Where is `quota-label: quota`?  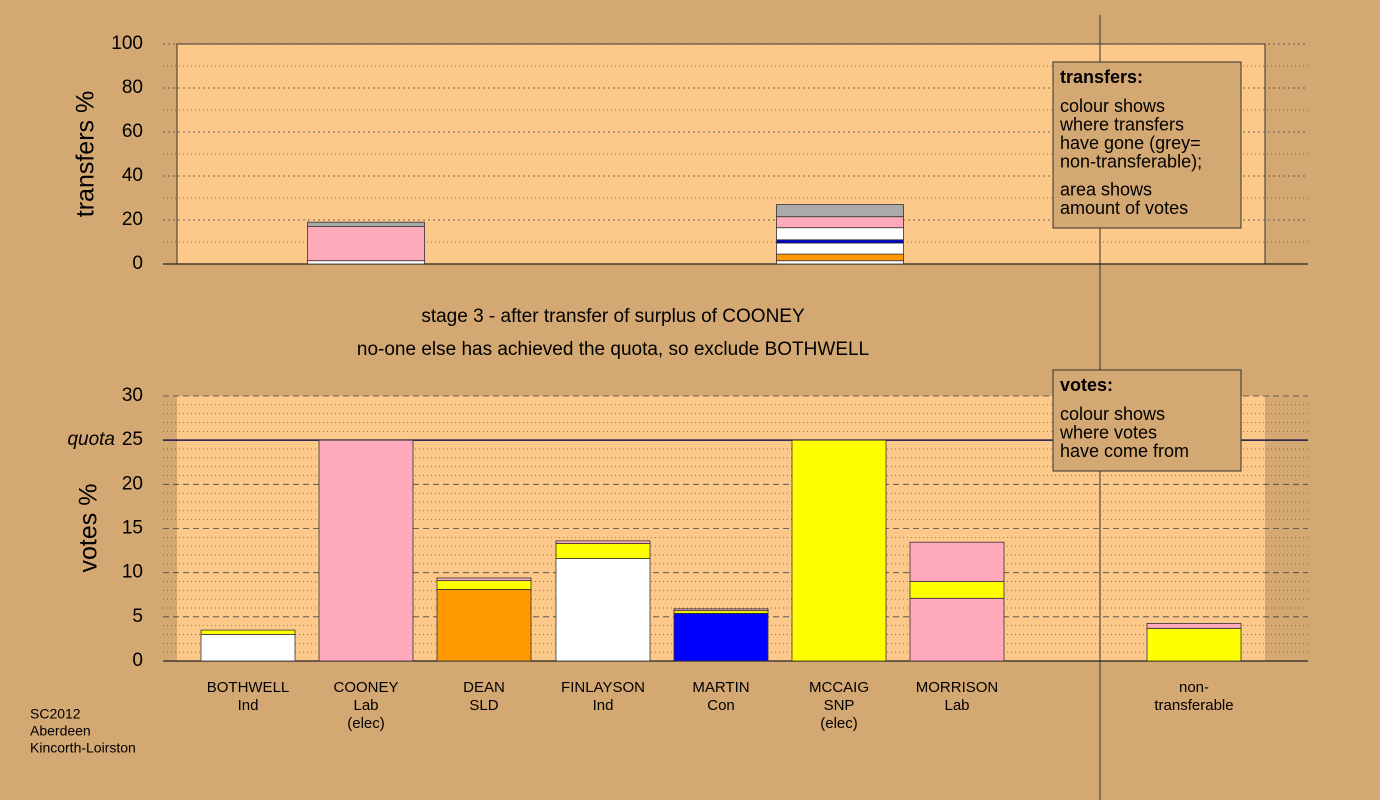 quota-label: quota is located at coordinates (91, 439).